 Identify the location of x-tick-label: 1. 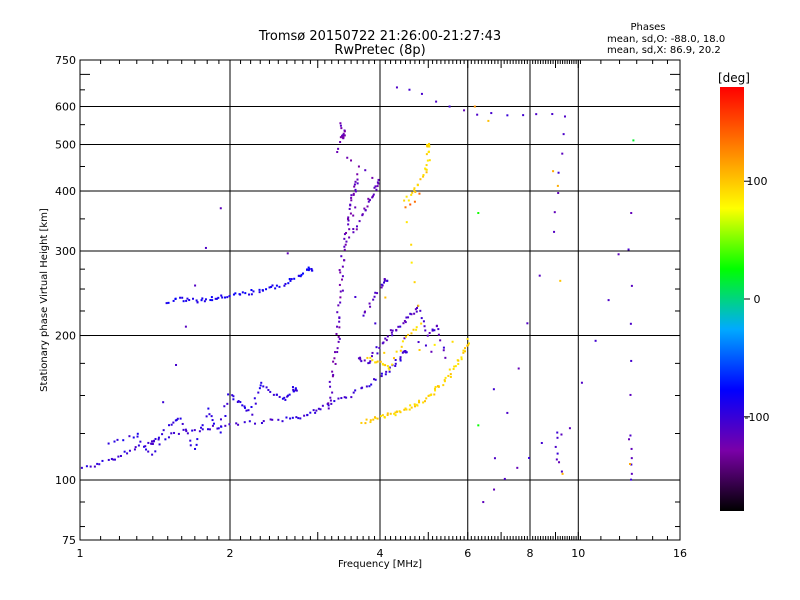
(80, 553).